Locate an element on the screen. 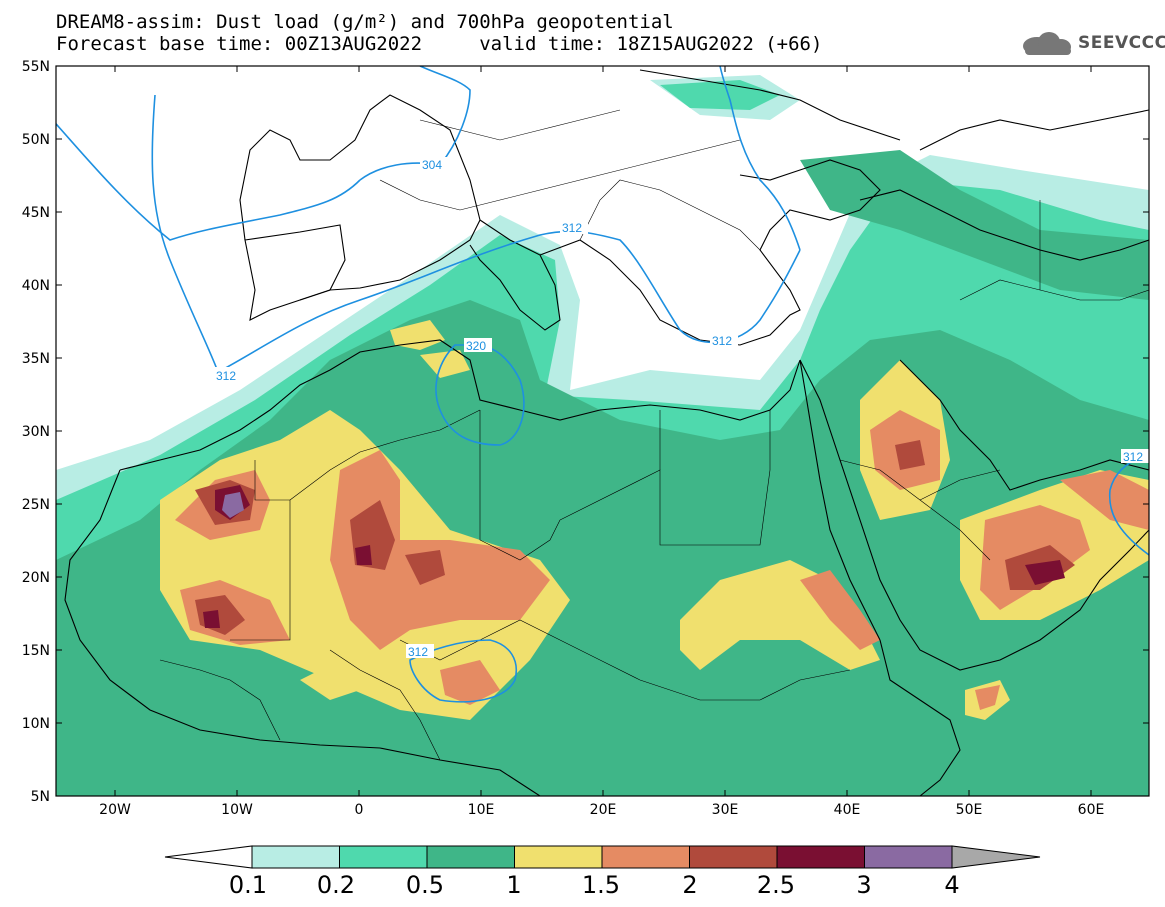 Image resolution: width=1165 pixels, height=907 pixels. lon-label: 40E is located at coordinates (847, 810).